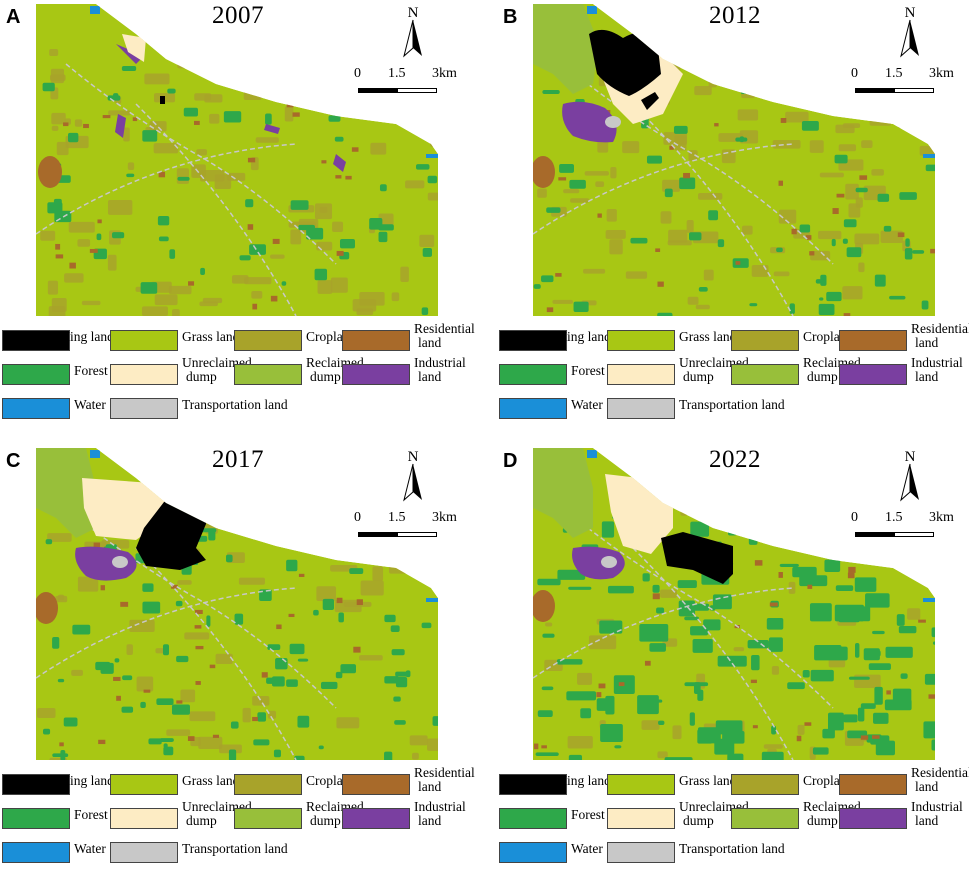  Describe the element at coordinates (216, 209) in the screenshot. I see `transport-road` at that location.